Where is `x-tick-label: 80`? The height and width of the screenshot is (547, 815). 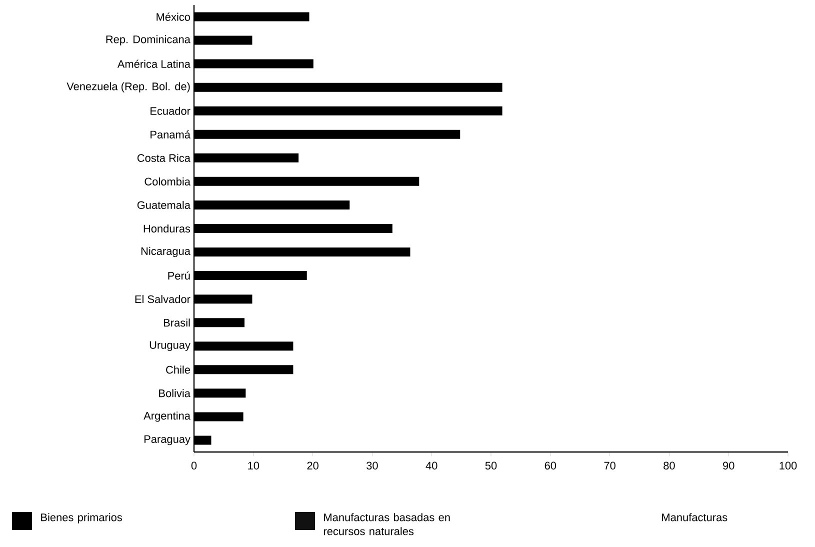 x-tick-label: 80 is located at coordinates (669, 466).